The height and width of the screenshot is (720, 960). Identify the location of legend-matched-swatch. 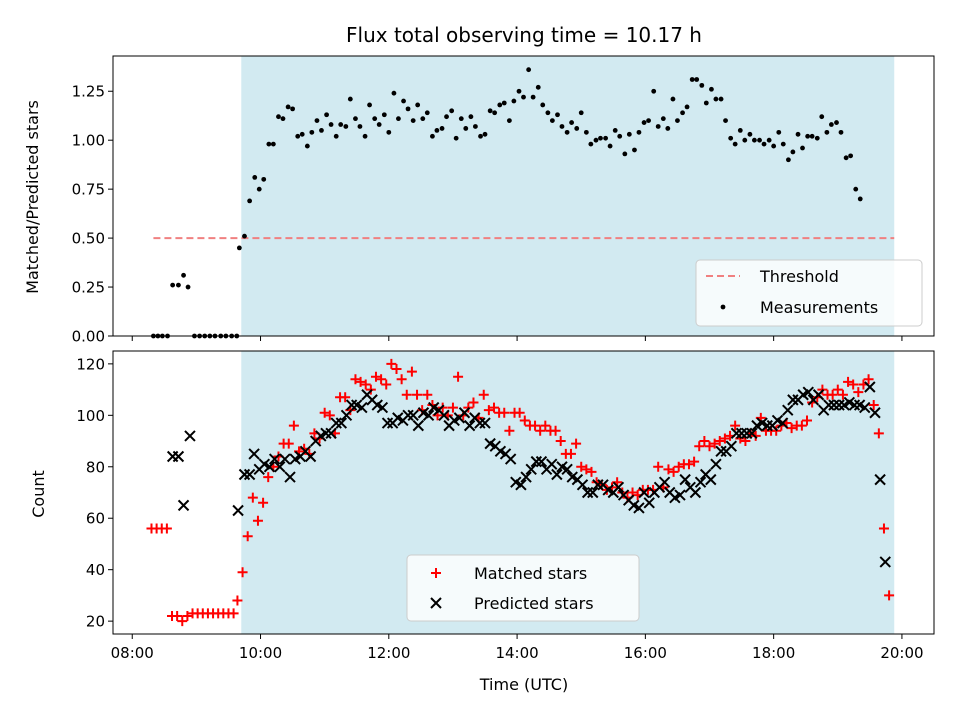
(436, 573).